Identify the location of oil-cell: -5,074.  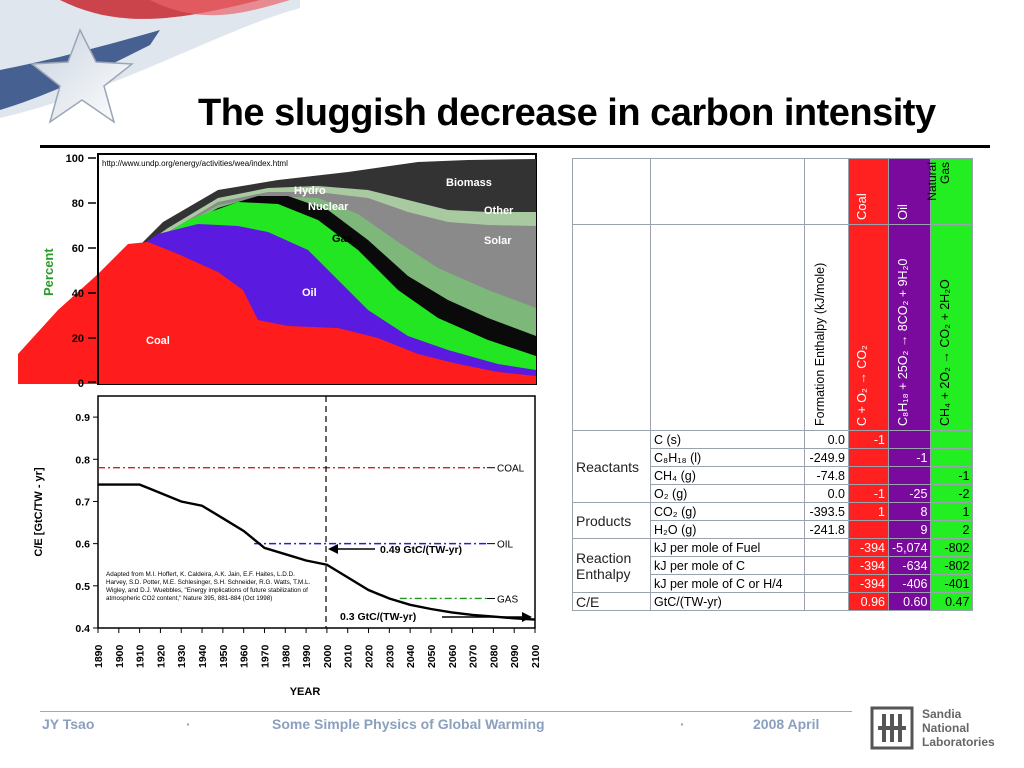
(909, 547).